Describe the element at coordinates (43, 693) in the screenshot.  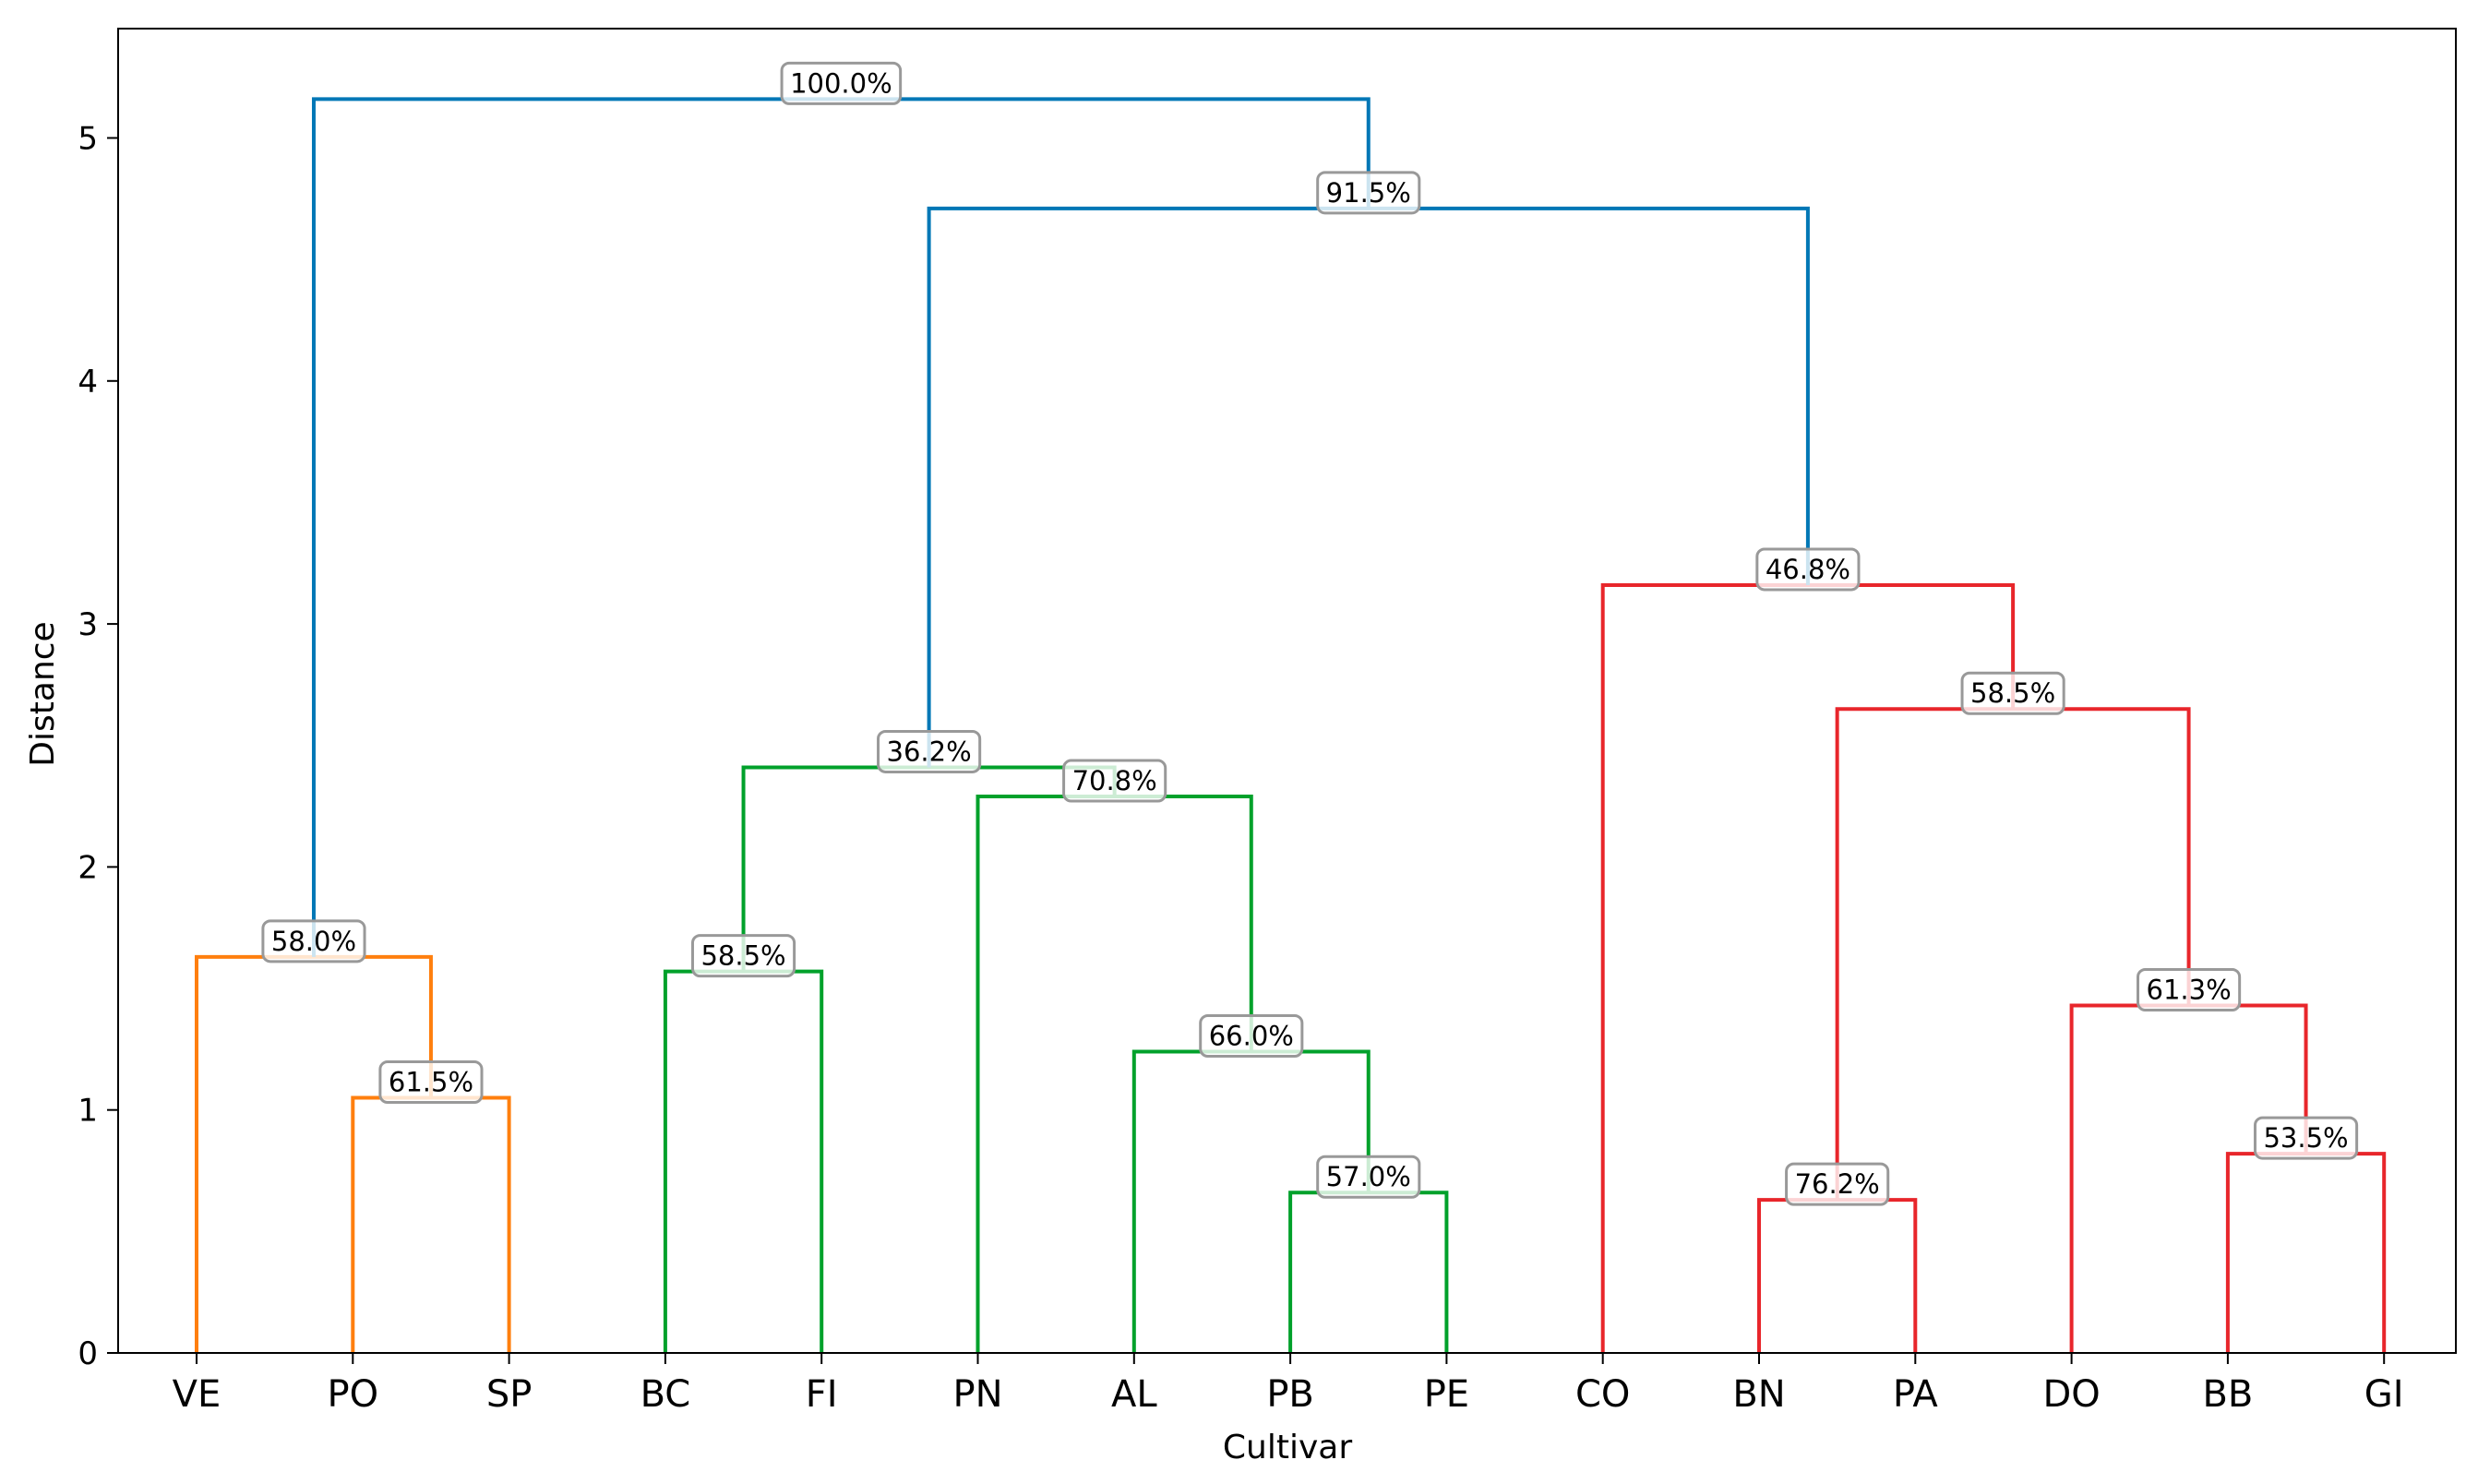
I see `y-axis-title: Distance` at that location.